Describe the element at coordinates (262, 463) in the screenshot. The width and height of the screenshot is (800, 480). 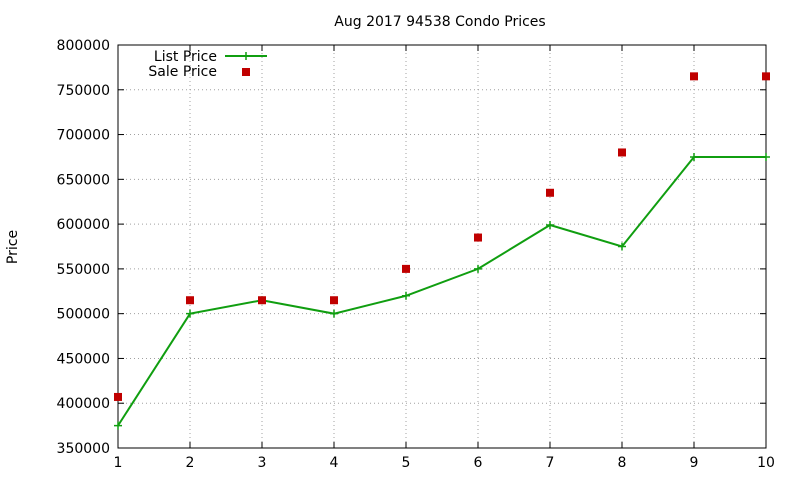
I see `x-tick-label: 3` at that location.